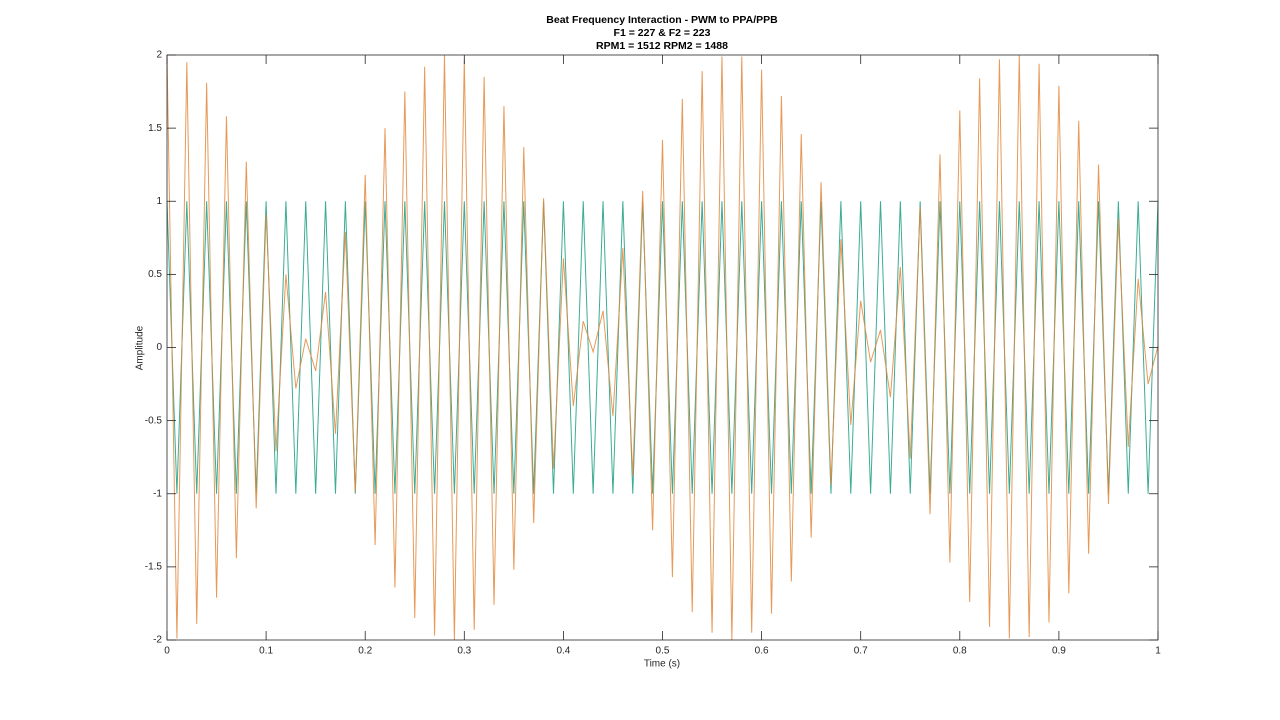 This screenshot has width=1280, height=720. I want to click on x-tick-label: 0.1, so click(266, 651).